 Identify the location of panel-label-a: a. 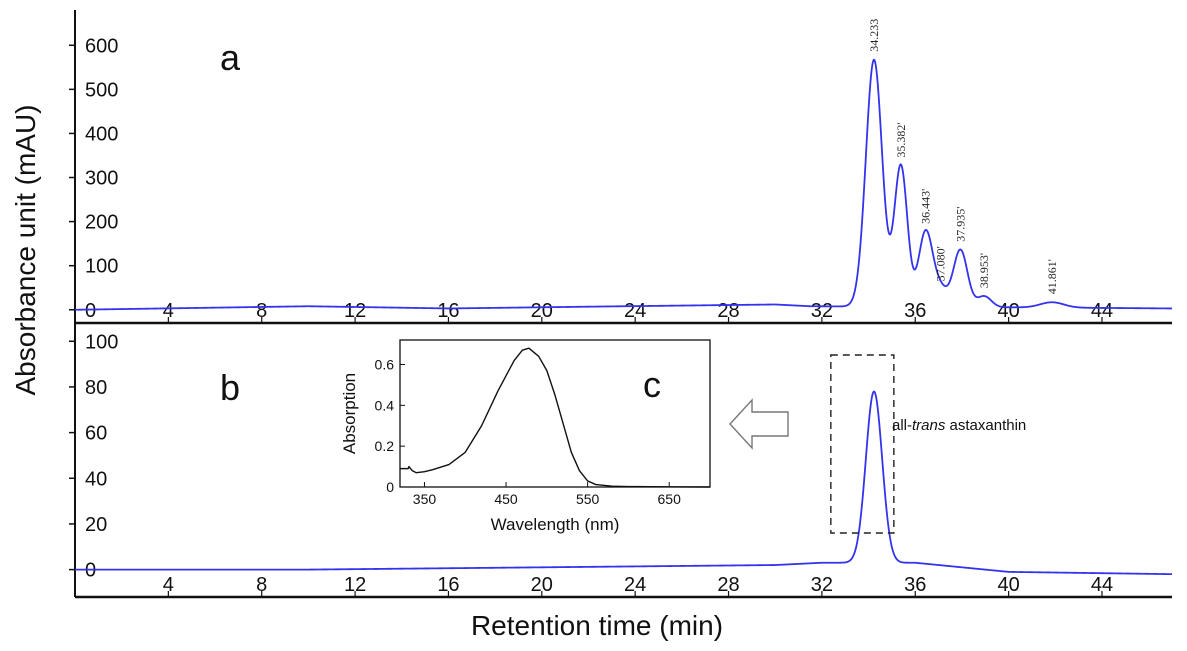
(230, 57).